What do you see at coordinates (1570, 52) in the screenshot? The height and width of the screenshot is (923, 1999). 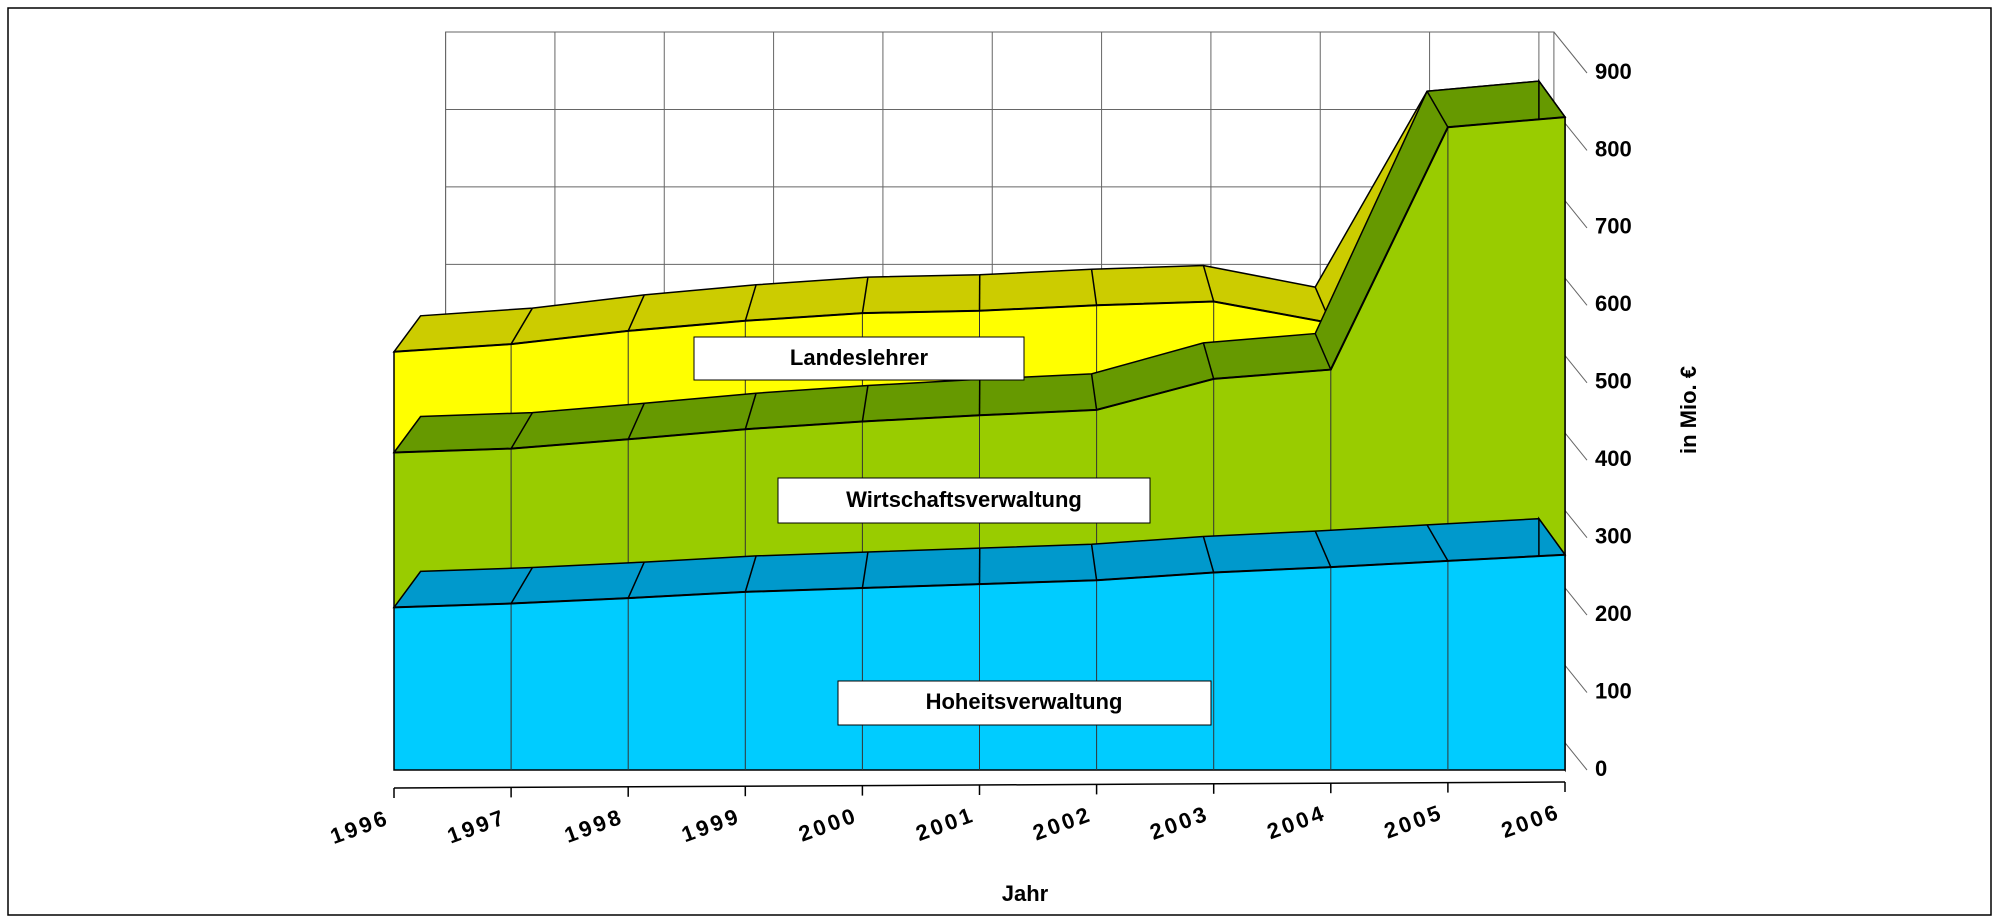 I see `y-tick` at bounding box center [1570, 52].